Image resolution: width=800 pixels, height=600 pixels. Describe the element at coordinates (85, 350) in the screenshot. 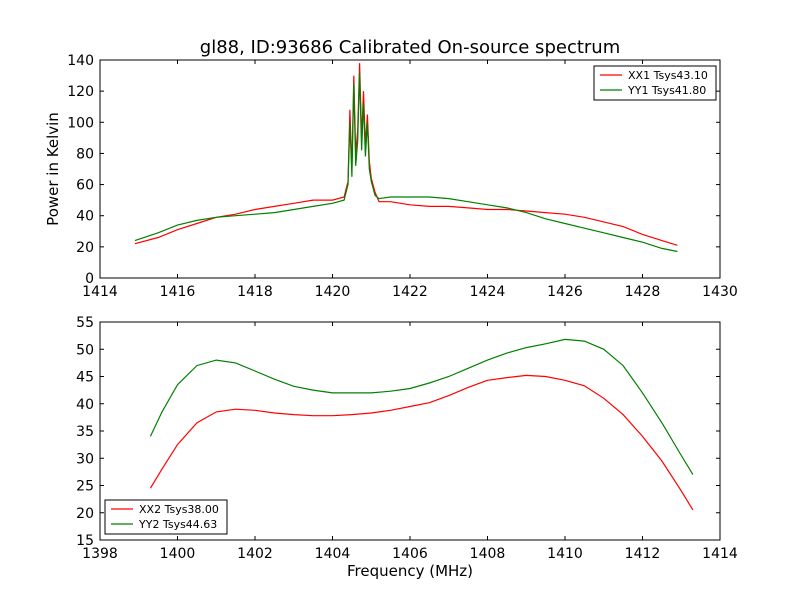

I see `y-tick-label: 50` at that location.